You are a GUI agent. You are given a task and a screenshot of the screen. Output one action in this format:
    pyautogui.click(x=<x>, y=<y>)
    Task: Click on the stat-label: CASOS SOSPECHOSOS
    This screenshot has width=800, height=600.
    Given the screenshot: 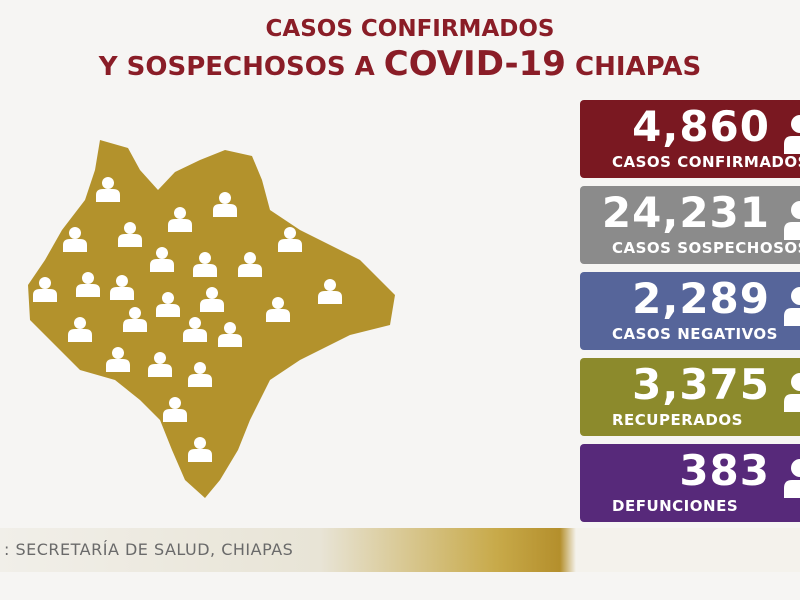 What is the action you would take?
    pyautogui.click(x=706, y=248)
    